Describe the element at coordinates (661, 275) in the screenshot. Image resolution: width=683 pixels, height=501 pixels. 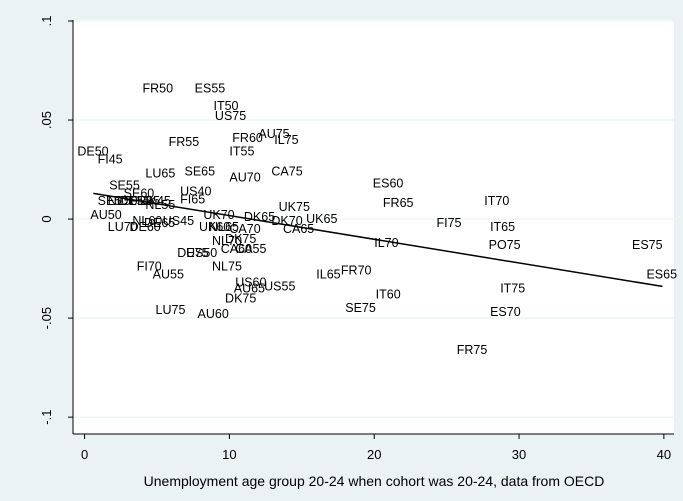
I see `point-label: ES65` at that location.